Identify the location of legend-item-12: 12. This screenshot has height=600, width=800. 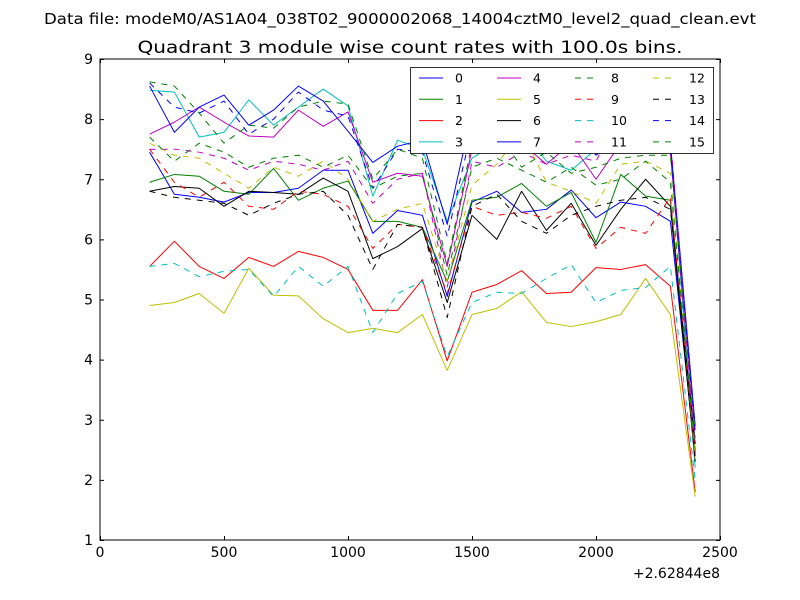
(679, 78).